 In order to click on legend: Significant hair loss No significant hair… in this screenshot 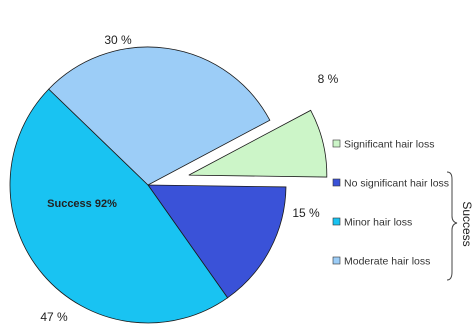, I will do `click(390, 203)`.